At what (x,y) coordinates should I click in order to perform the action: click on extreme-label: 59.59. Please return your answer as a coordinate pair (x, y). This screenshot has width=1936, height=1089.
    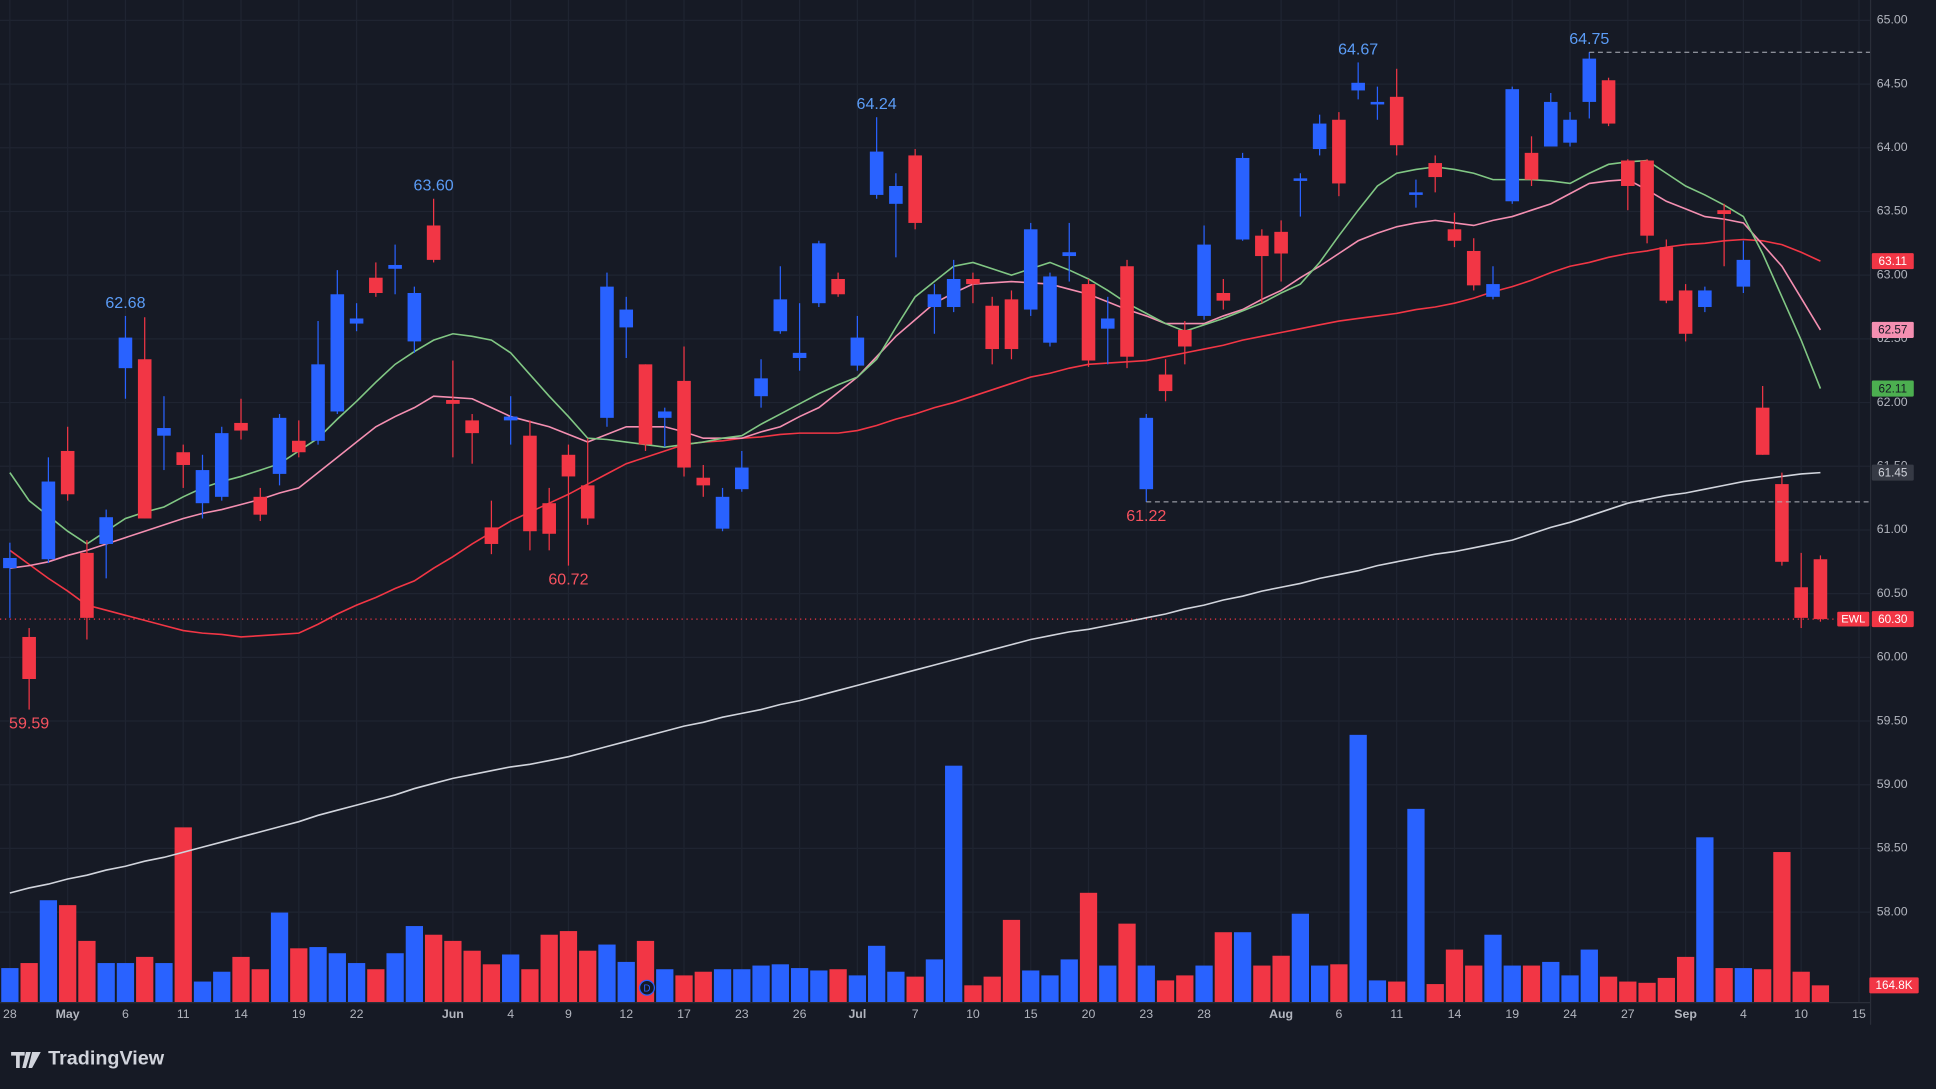
    Looking at the image, I should click on (29, 724).